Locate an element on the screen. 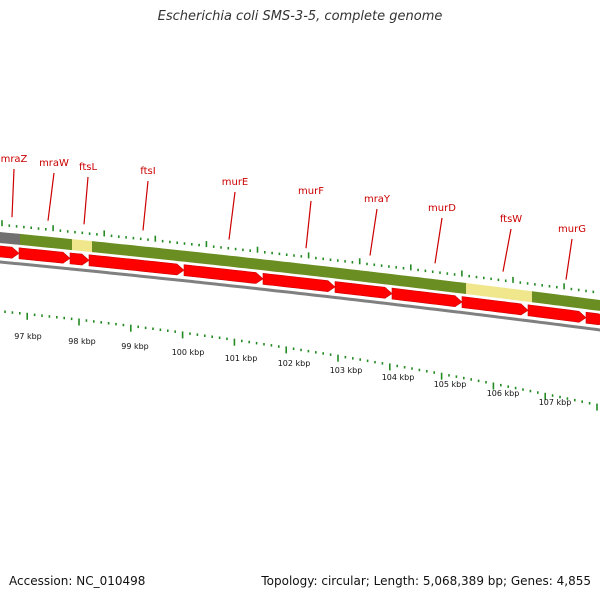 The height and width of the screenshot is (600, 600). backbone-line is located at coordinates (300, 296).